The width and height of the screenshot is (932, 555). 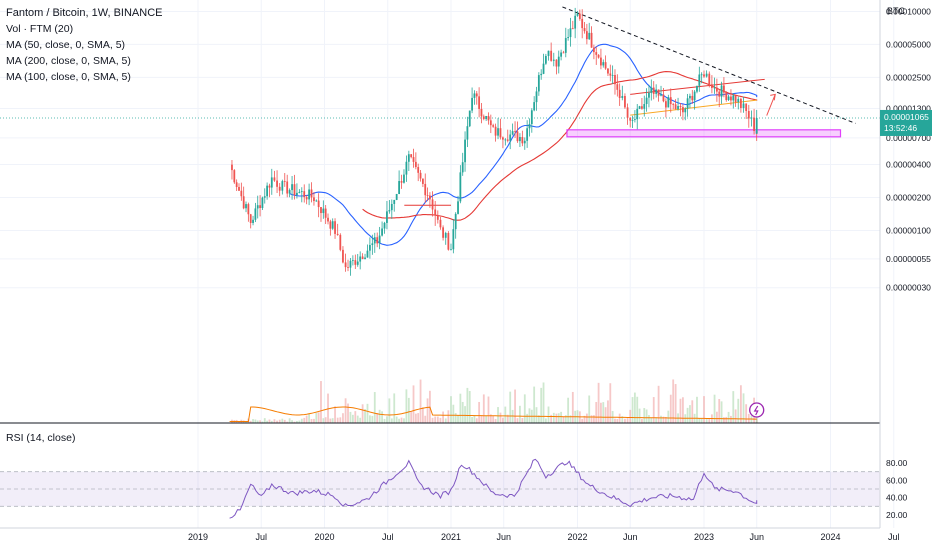 What do you see at coordinates (494, 401) in the screenshot?
I see `volume-bars` at bounding box center [494, 401].